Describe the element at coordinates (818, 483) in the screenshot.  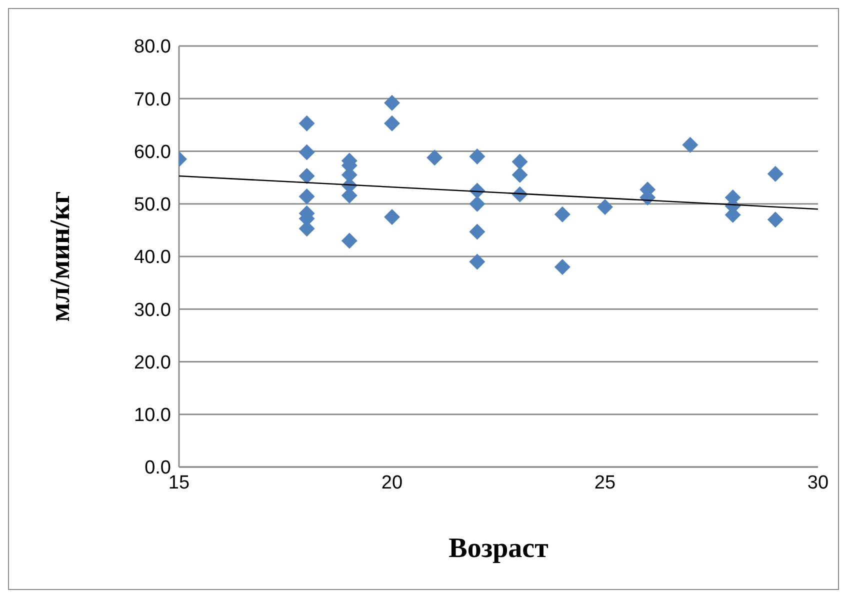
I see `x-tick-label: 30` at that location.